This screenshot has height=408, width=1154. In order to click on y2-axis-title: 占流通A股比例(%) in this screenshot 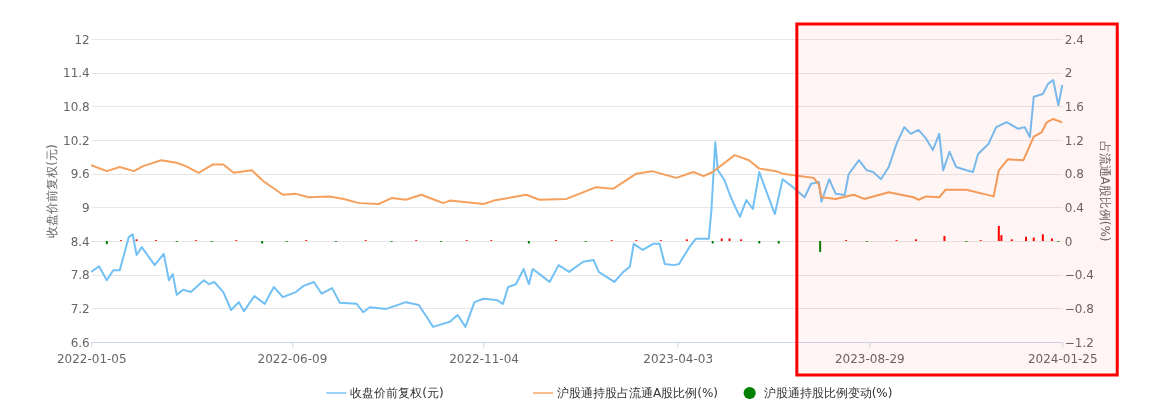, I will do `click(1104, 191)`.